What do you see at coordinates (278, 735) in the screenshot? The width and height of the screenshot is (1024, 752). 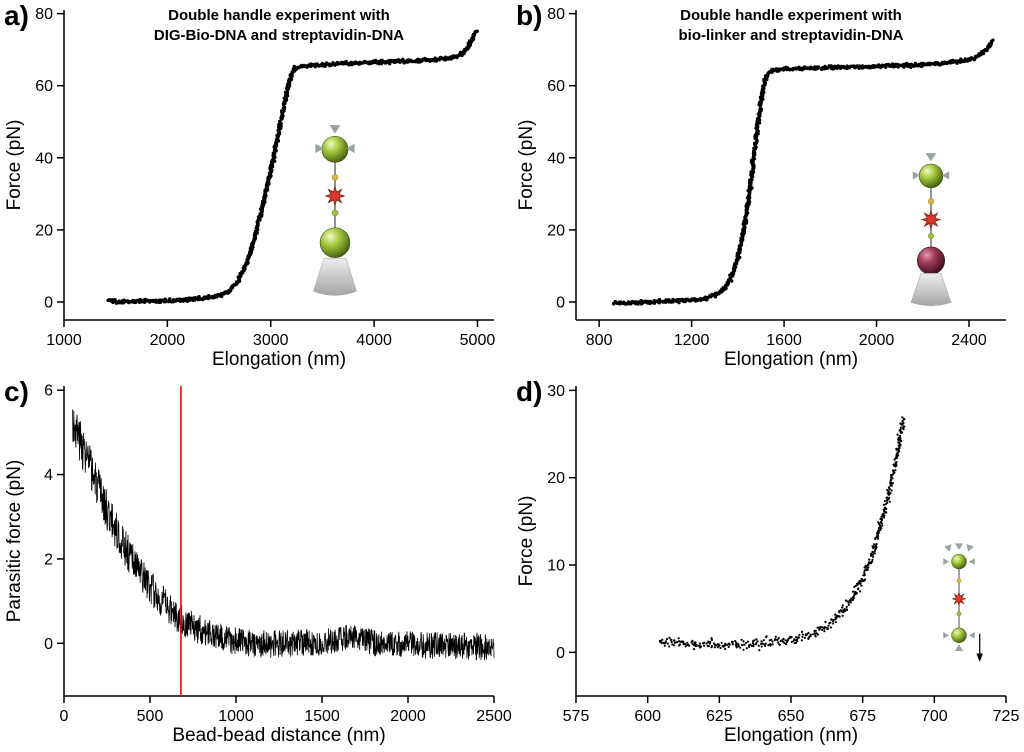 I see `svg-text: Bead-bead distance (nm)` at bounding box center [278, 735].